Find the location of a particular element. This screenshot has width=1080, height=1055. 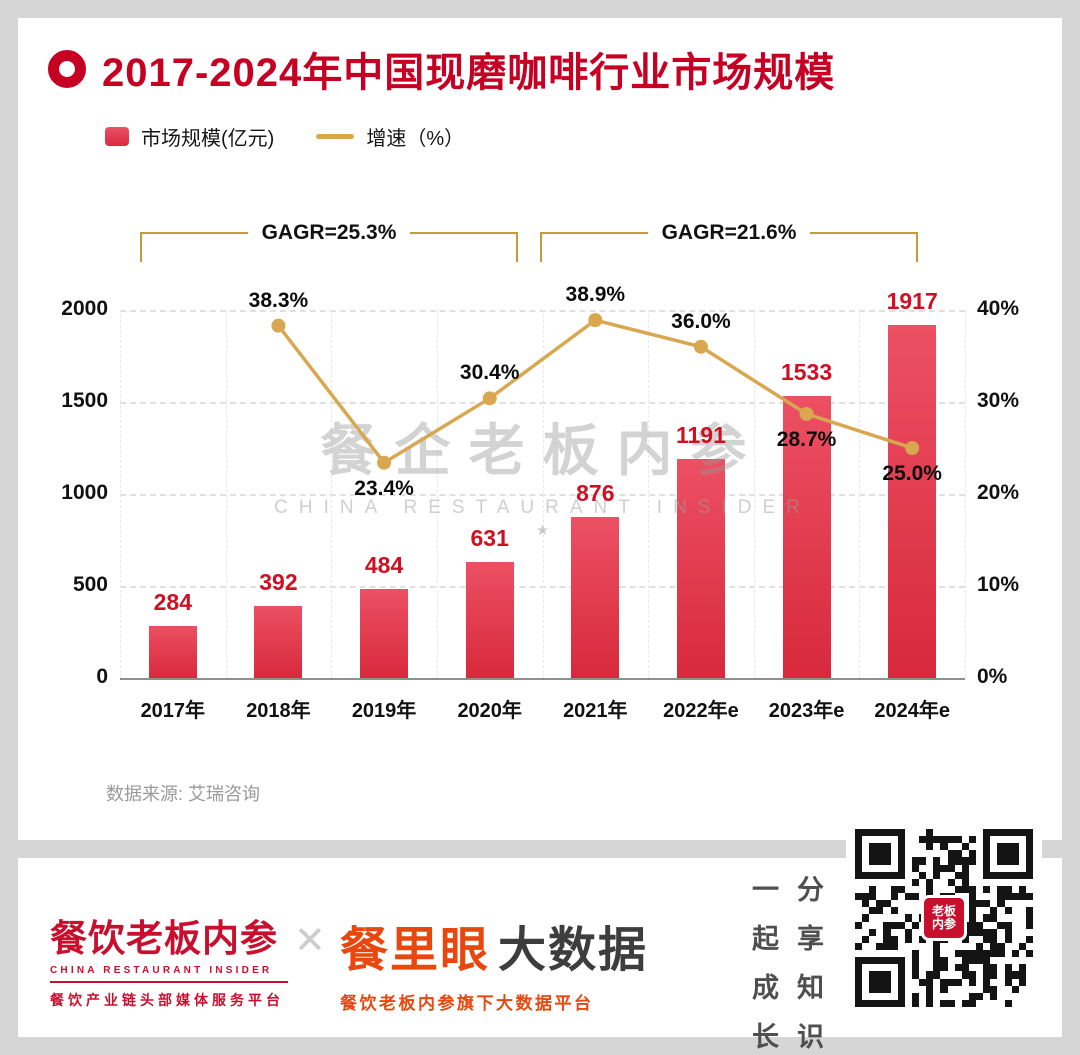

slogan-char: 享 is located at coordinates (810, 939).